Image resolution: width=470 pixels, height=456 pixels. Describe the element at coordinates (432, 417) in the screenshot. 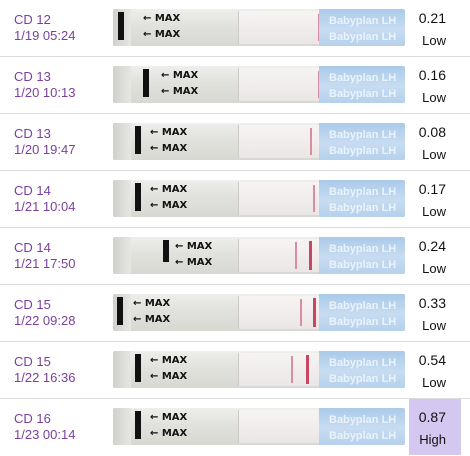

I see `lh-ratio-value: 0.87` at that location.